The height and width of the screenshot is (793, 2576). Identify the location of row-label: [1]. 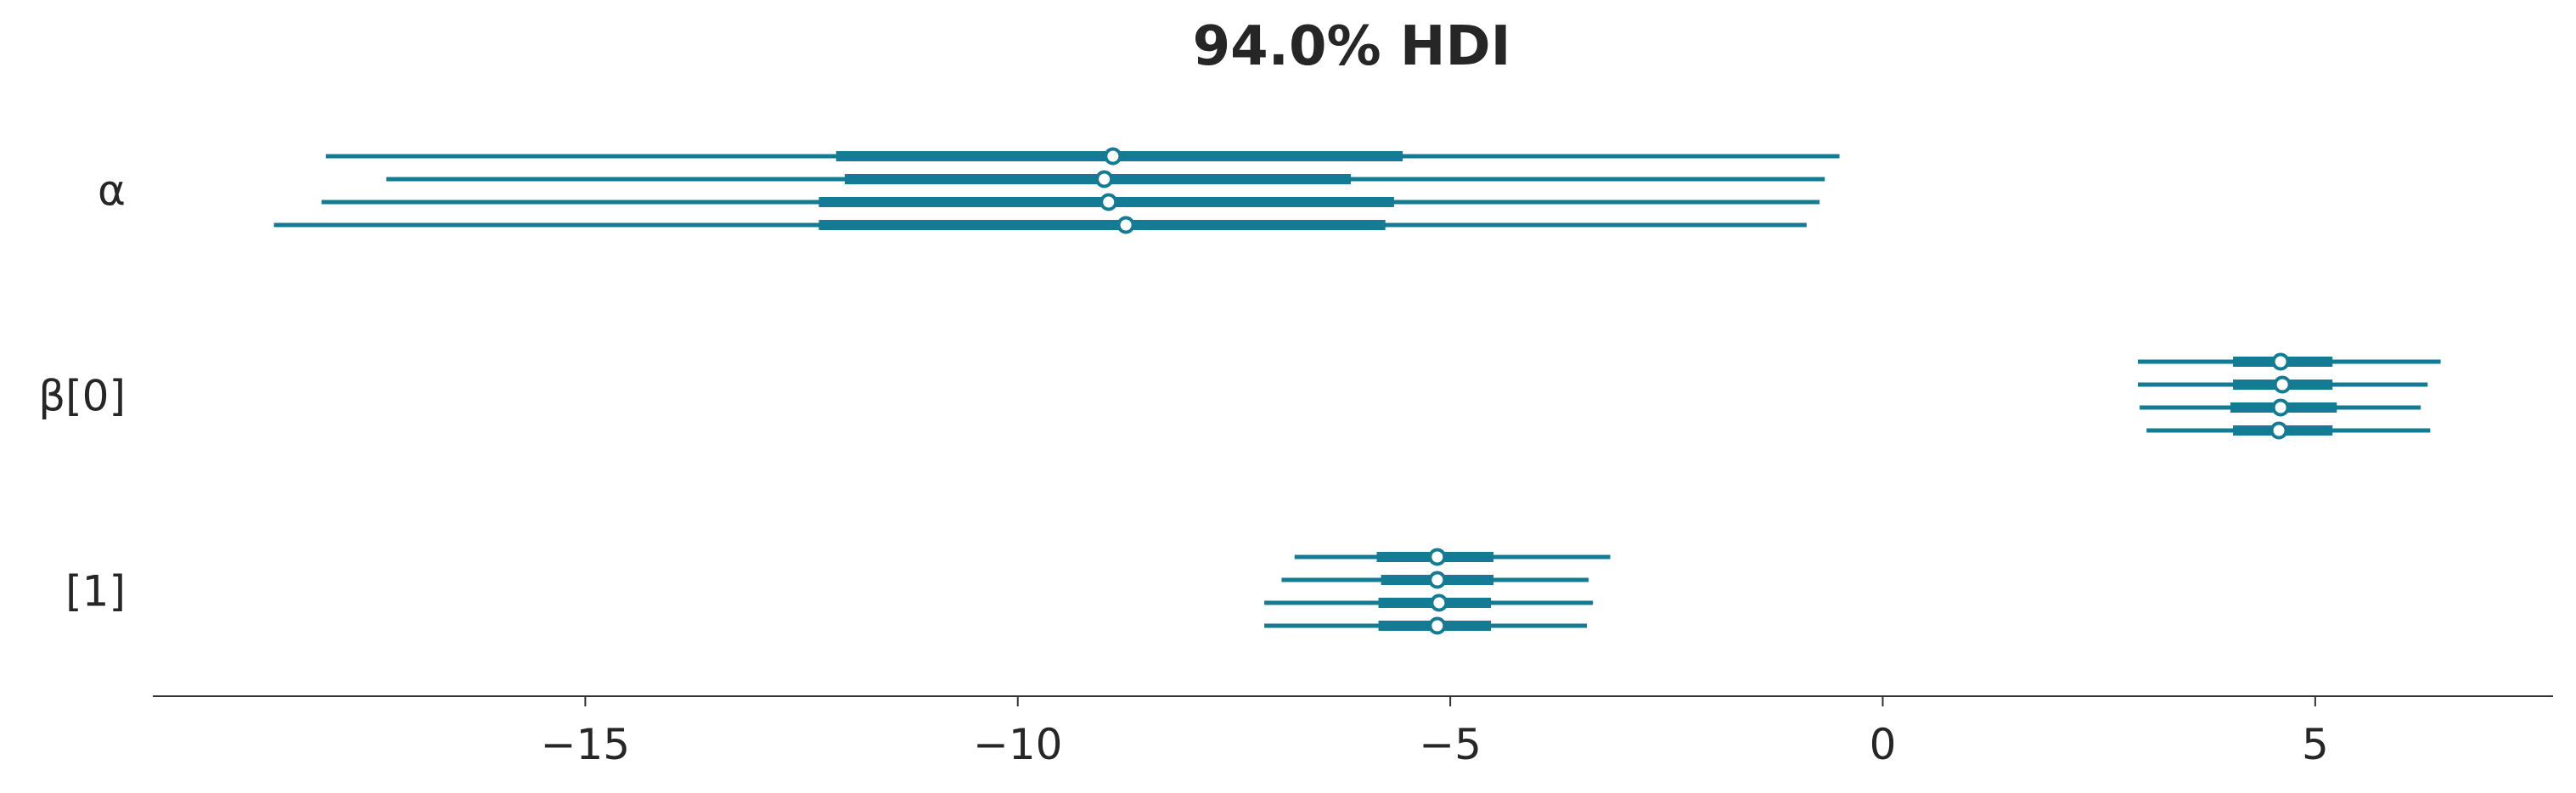
(95, 591).